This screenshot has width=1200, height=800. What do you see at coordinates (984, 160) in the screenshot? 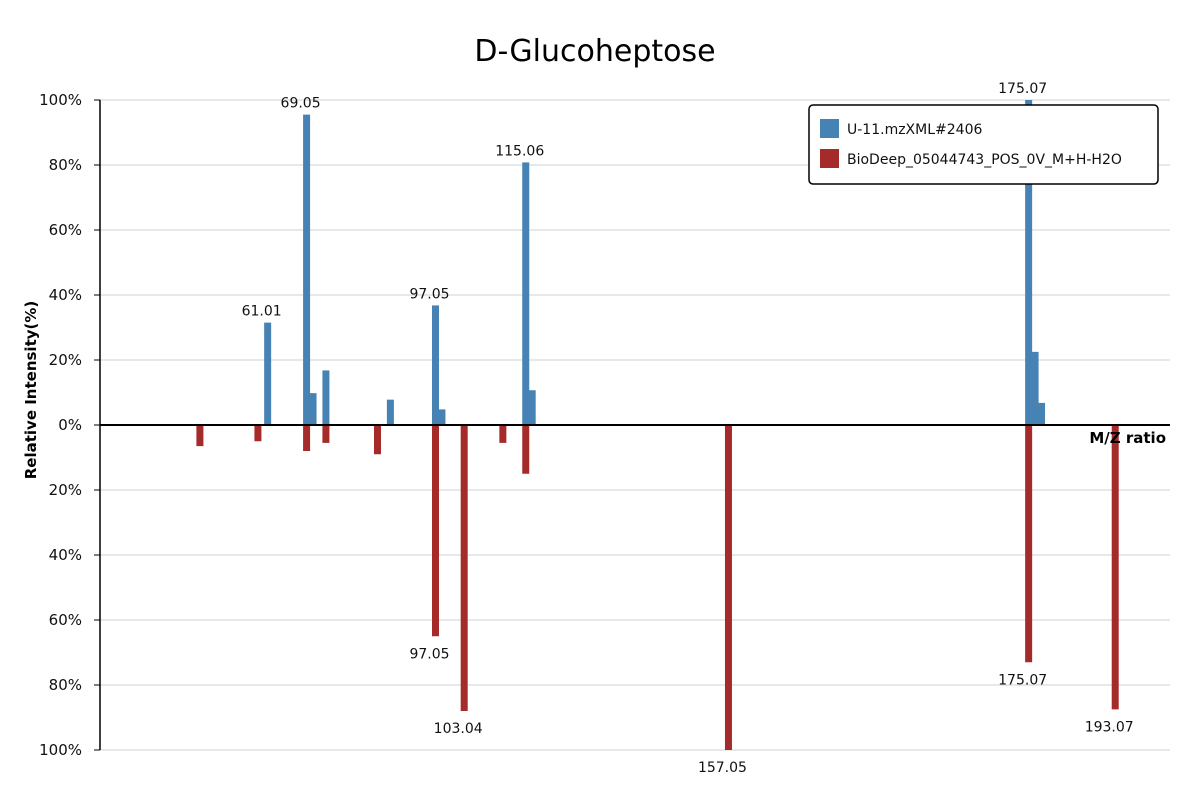
I see `legend-label-biodeep: BioDeep_05044743_POS_0V_M+H-H2O` at bounding box center [984, 160].